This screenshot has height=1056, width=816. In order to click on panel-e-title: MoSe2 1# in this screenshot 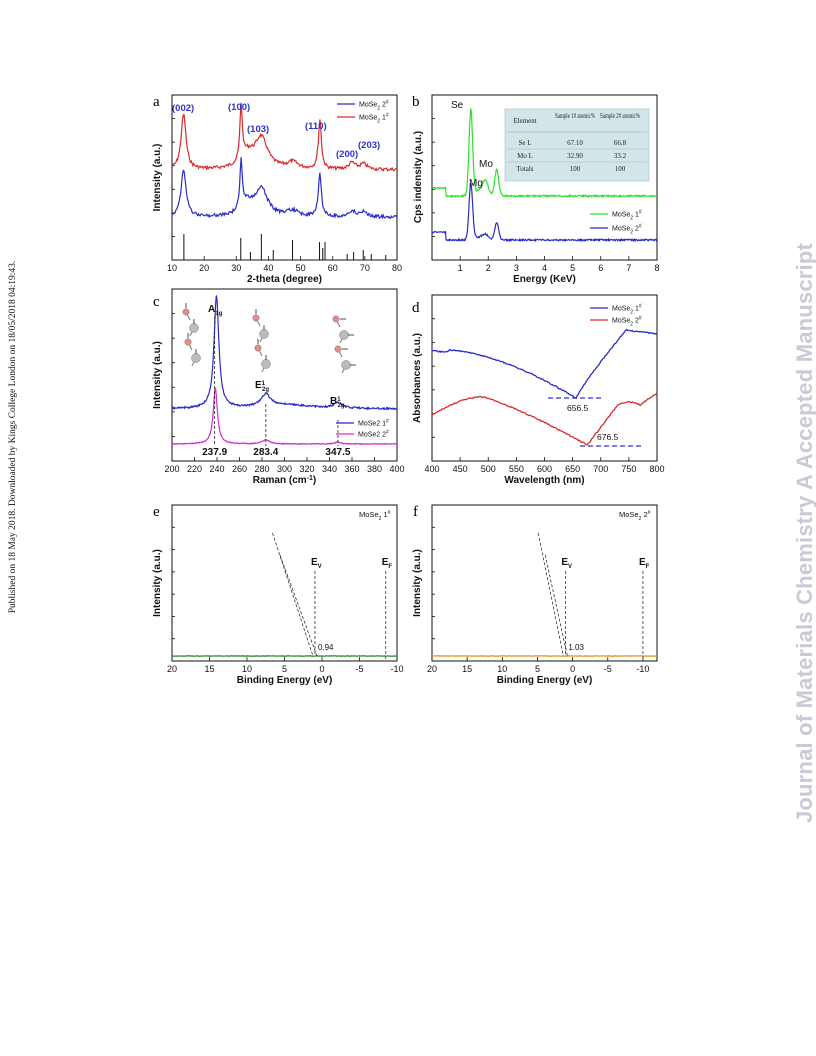, I will do `click(375, 516)`.